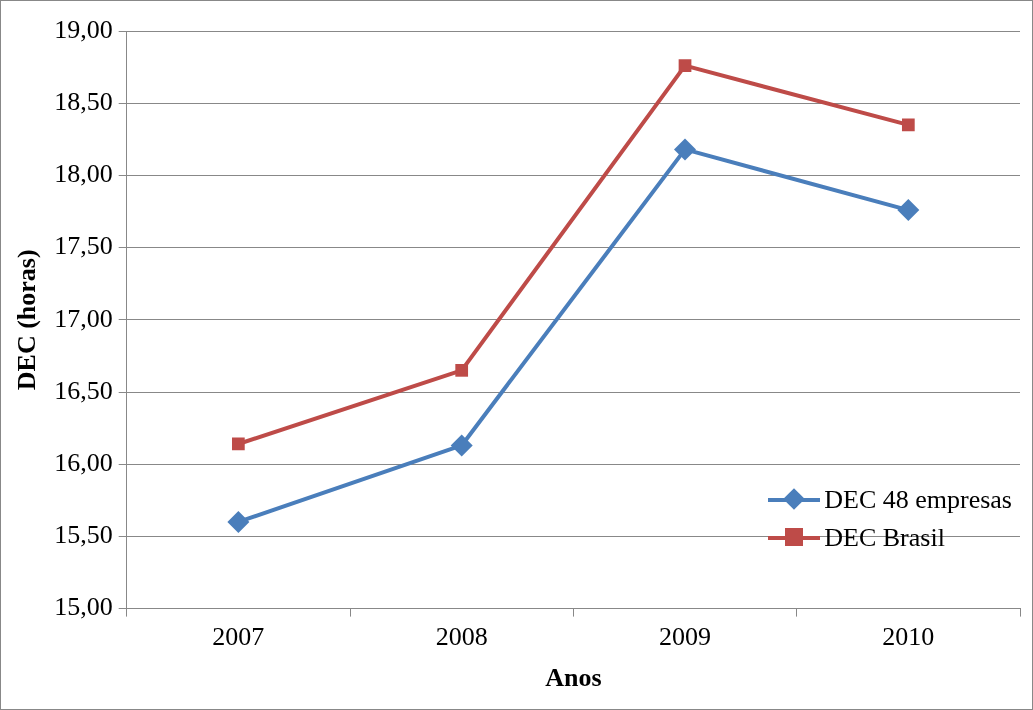 The image size is (1033, 710). What do you see at coordinates (908, 637) in the screenshot?
I see `x-tick-label: 2010` at bounding box center [908, 637].